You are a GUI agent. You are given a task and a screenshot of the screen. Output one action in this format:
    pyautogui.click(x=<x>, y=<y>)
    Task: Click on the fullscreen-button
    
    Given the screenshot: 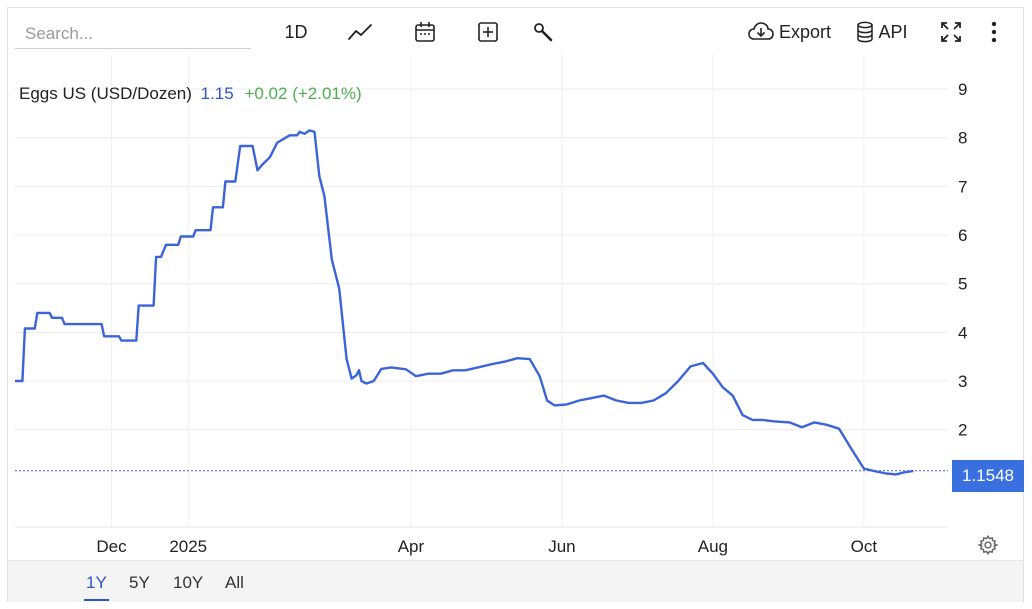 What is the action you would take?
    pyautogui.click(x=951, y=32)
    